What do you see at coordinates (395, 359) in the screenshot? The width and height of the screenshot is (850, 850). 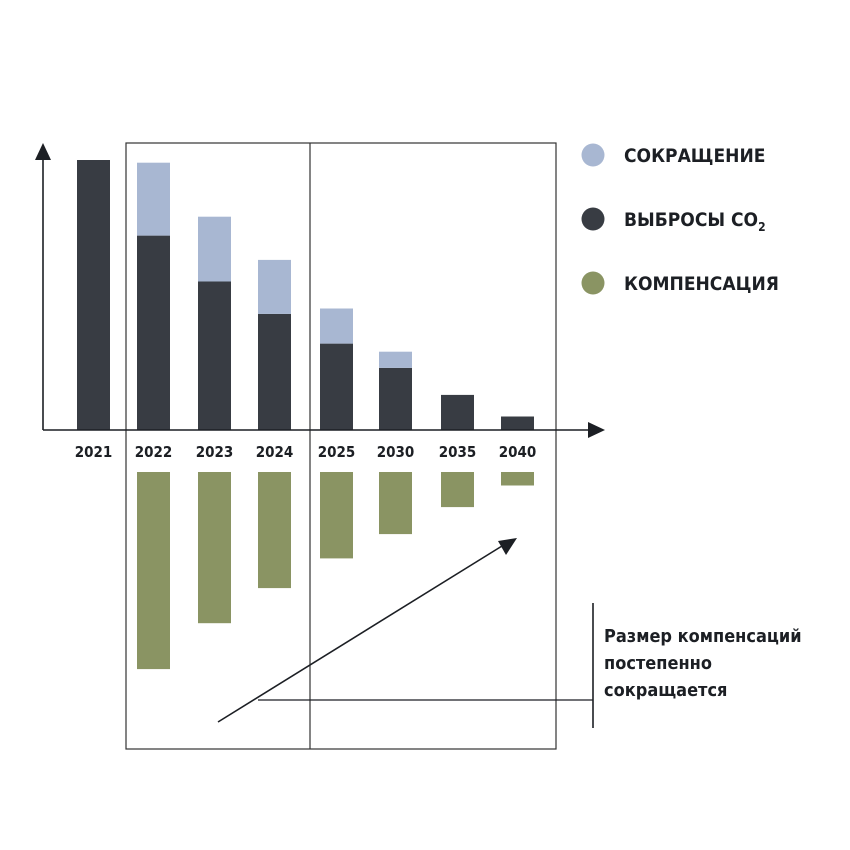 I see `bar-reduction-2030` at bounding box center [395, 359].